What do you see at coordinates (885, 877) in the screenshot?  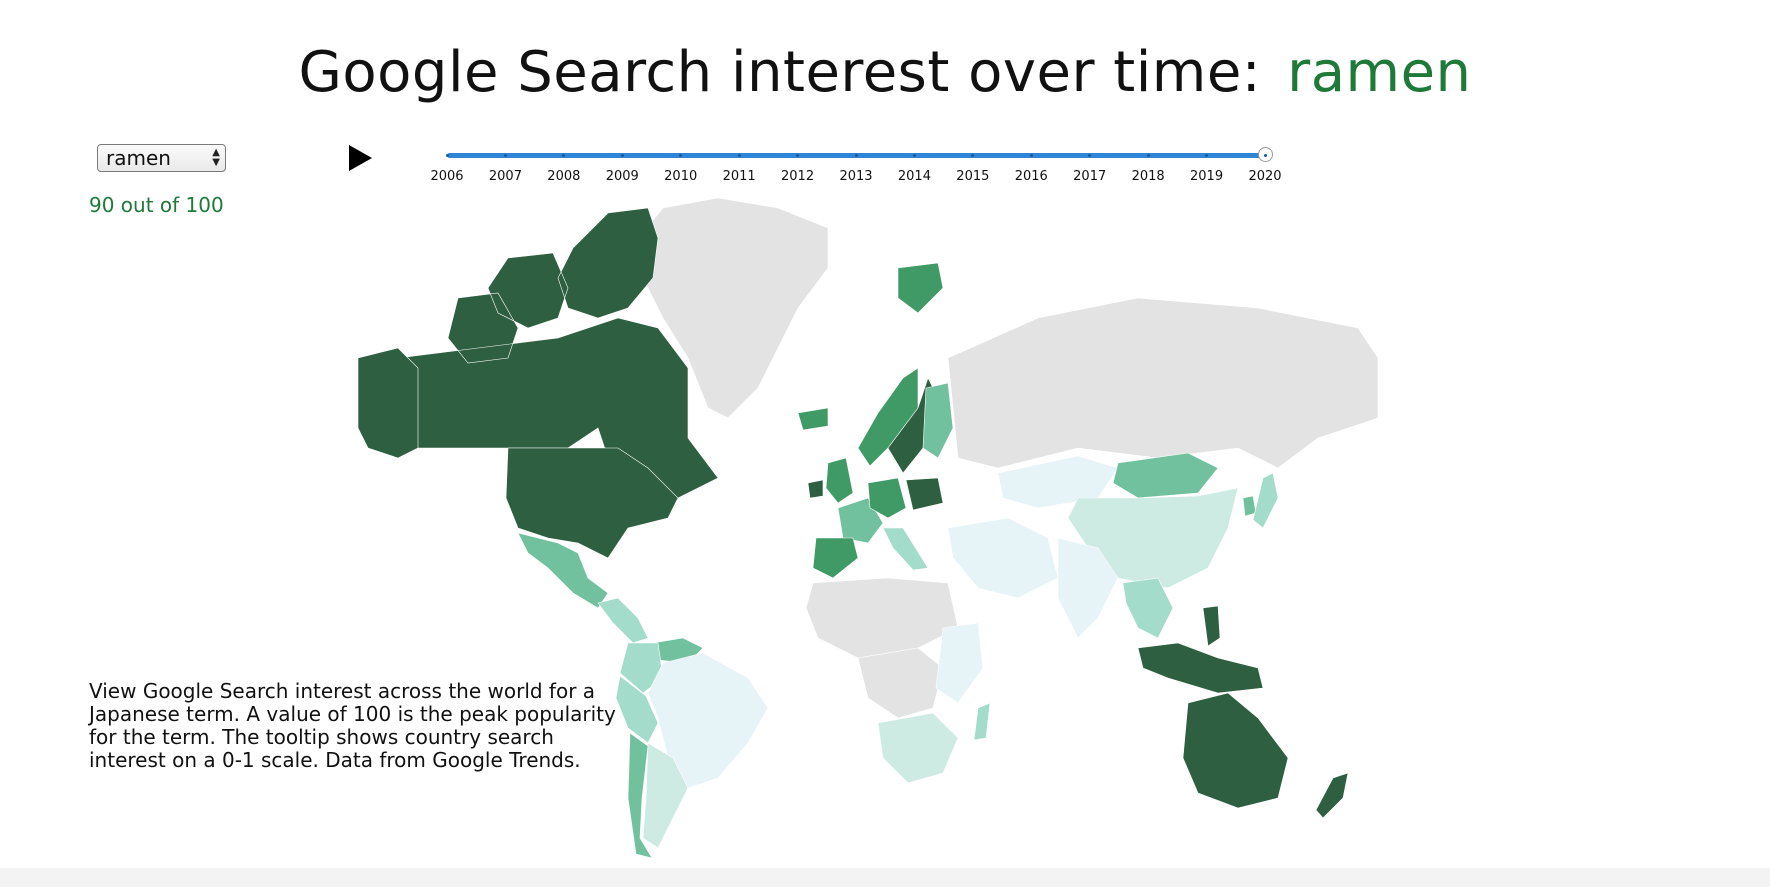 I see `footer-bar` at bounding box center [885, 877].